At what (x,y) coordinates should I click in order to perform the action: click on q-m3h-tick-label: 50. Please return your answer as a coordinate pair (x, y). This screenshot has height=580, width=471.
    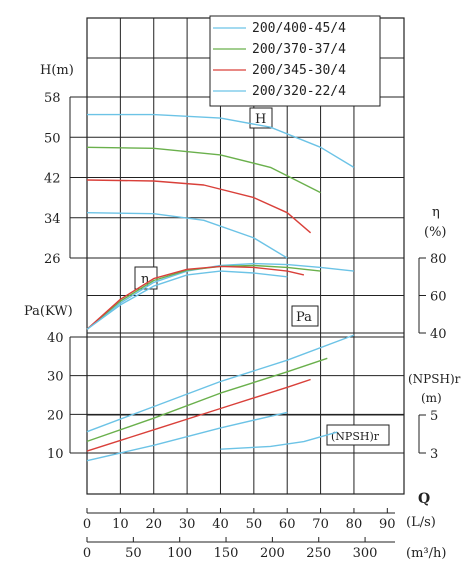
    Looking at the image, I should click on (133, 553).